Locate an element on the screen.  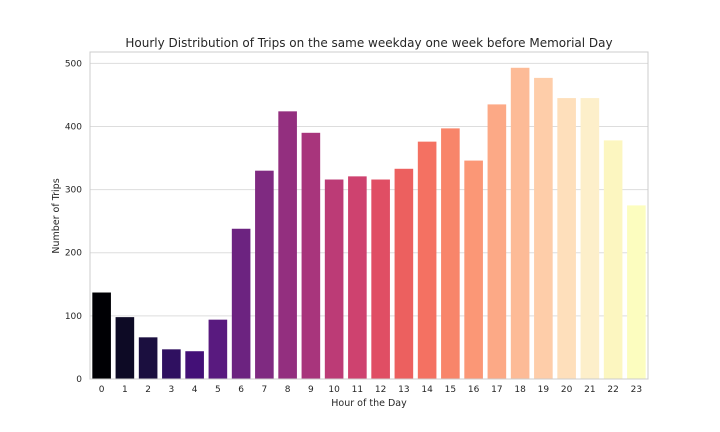
x-tick-label-20: 20 is located at coordinates (567, 390).